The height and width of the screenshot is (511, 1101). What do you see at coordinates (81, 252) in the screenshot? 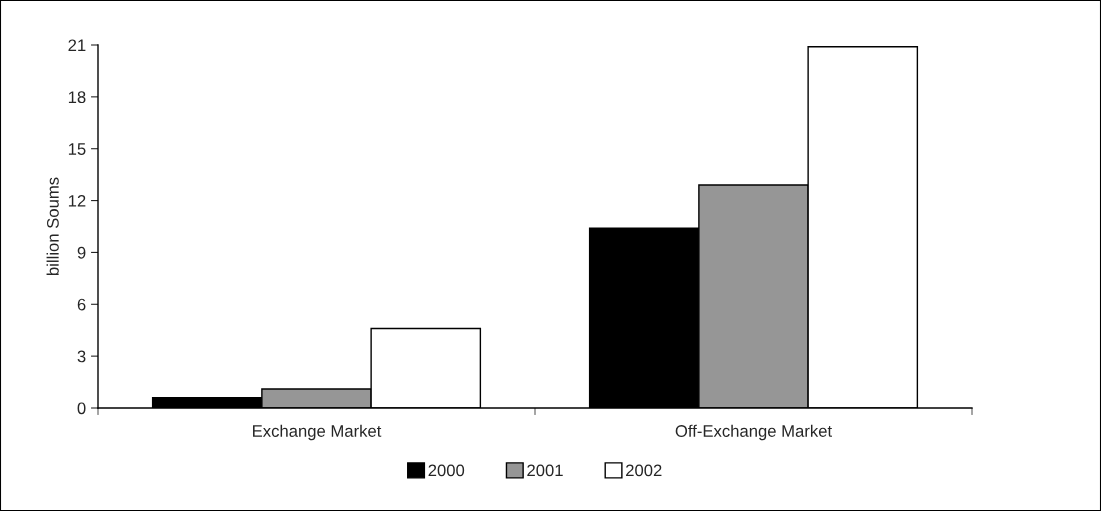
I see `y-tick-label: 9` at bounding box center [81, 252].